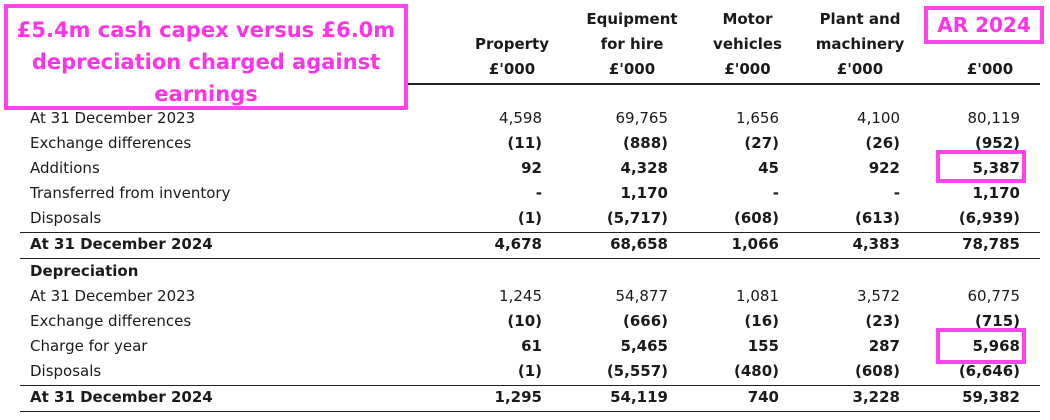 The width and height of the screenshot is (1050, 420). I want to click on dep-row-charge: Charge for year 61 5,465 155 287 5,968, so click(530, 347).